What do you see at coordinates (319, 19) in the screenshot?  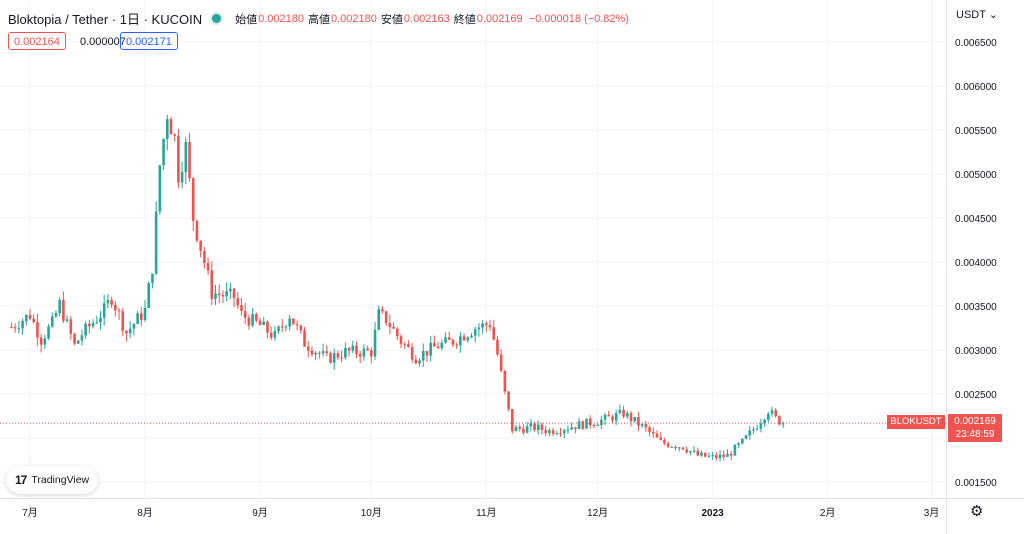 I see `high-label: 高値` at bounding box center [319, 19].